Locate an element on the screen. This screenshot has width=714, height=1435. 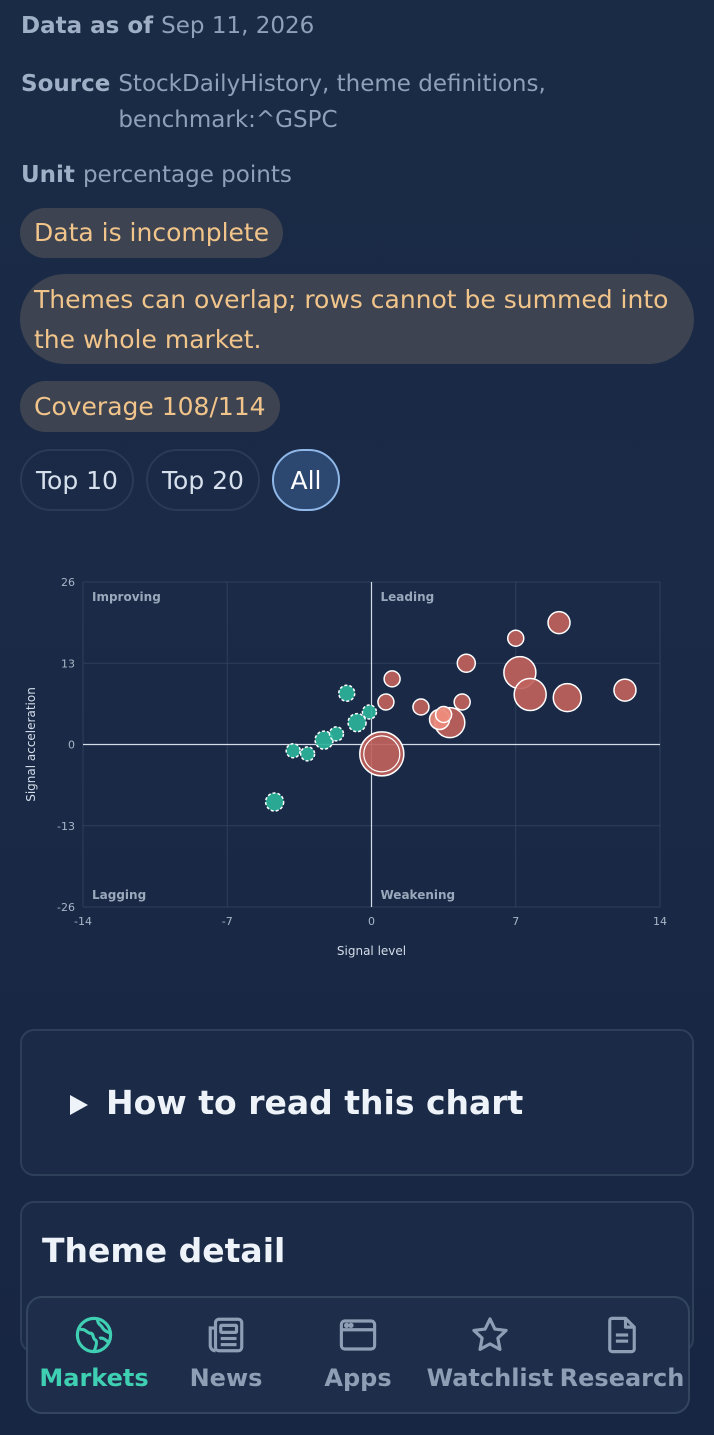
as-of-row: Data as of Sep 11, 2026 is located at coordinates (167, 26).